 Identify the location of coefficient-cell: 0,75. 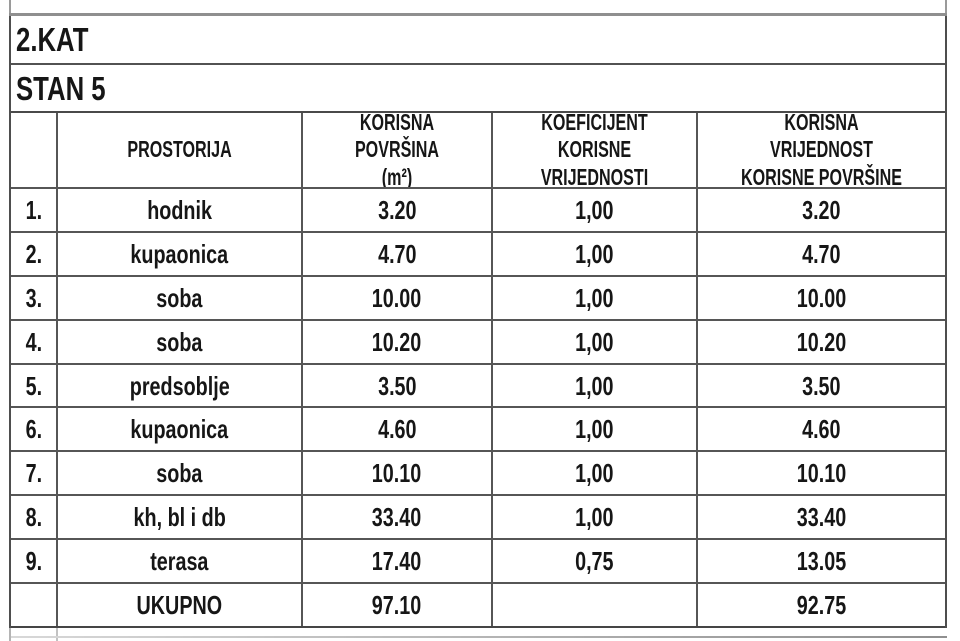
(594, 561).